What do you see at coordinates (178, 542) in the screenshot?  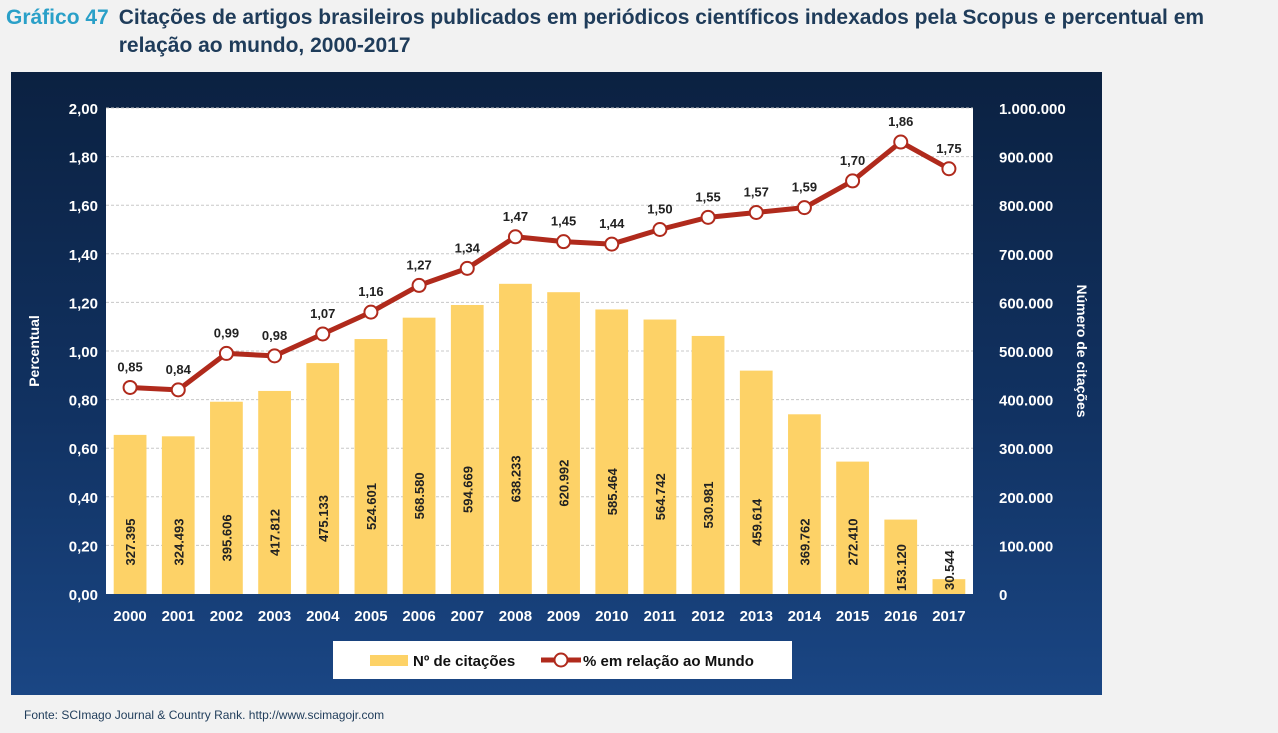 I see `bar-value-label: 324.493` at bounding box center [178, 542].